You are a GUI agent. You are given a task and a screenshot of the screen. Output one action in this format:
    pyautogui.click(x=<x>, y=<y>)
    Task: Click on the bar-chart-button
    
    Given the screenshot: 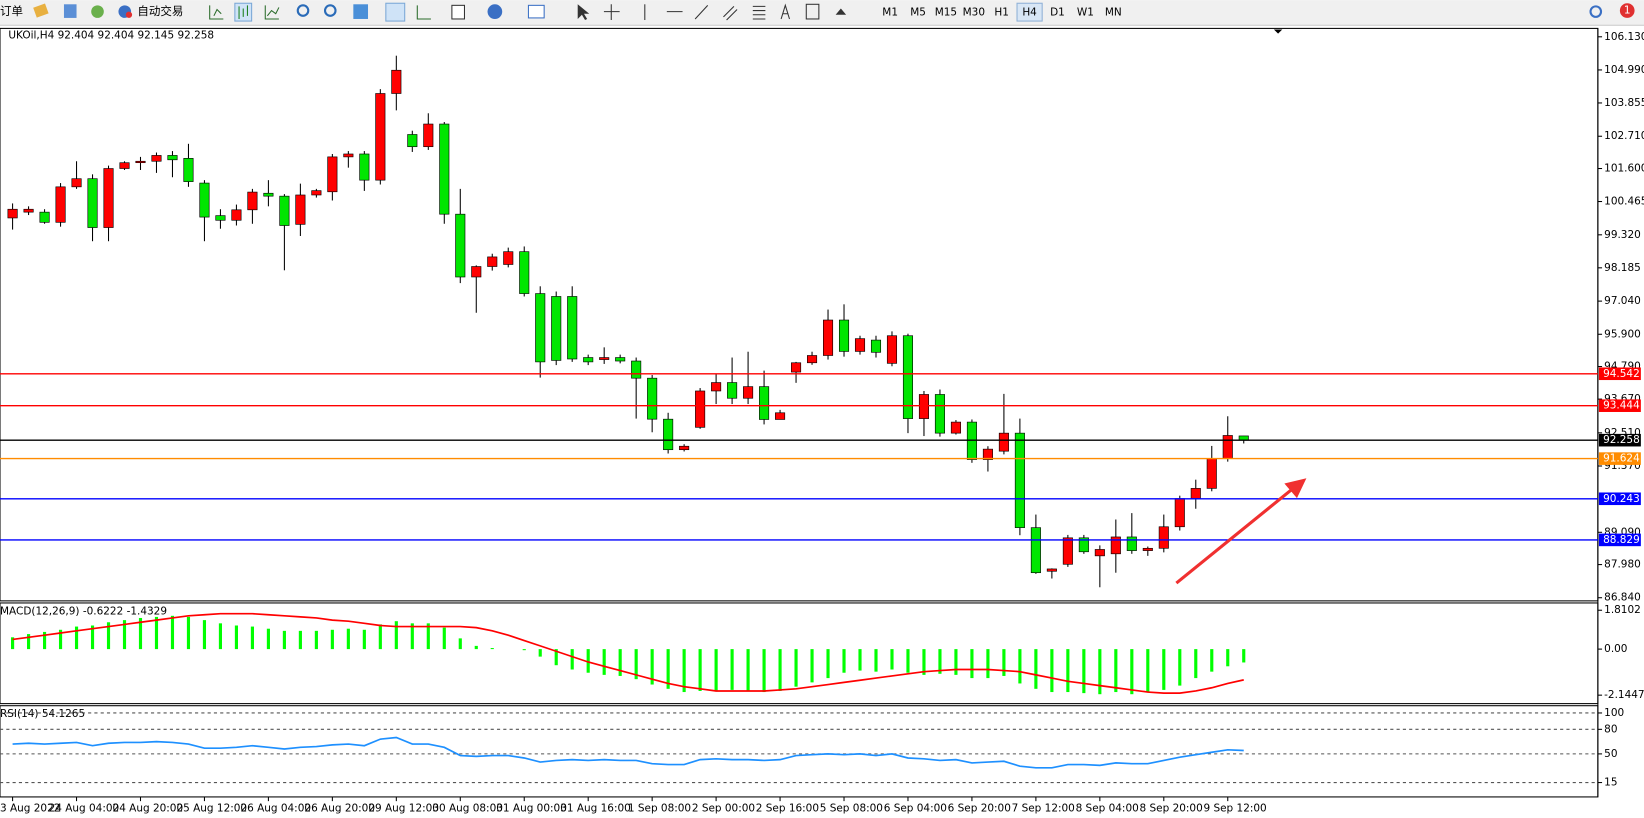 What is the action you would take?
    pyautogui.click(x=216, y=12)
    